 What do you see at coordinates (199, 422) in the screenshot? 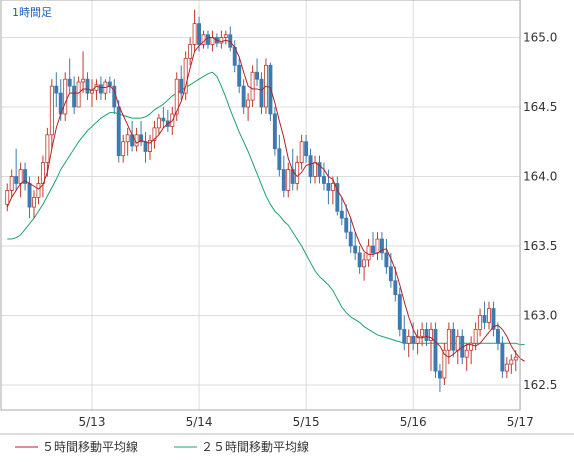
I see `x-tick-label: 5/14` at bounding box center [199, 422].